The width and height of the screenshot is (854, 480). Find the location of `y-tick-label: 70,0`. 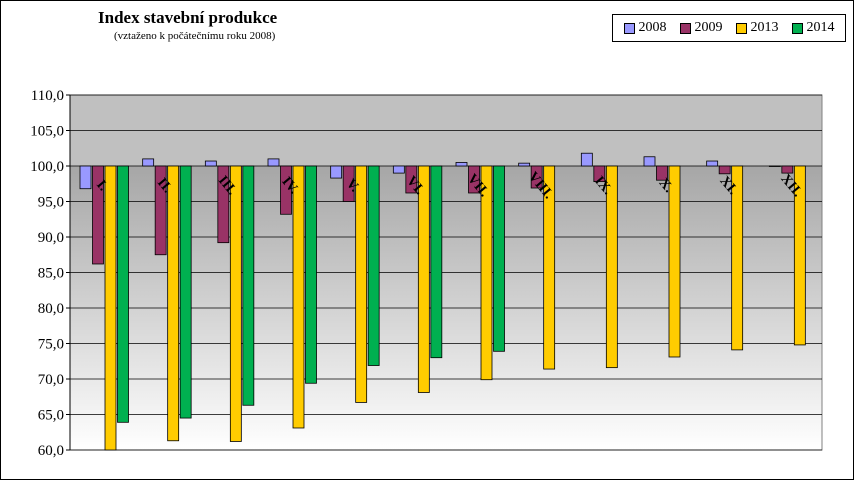

y-tick-label: 70,0 is located at coordinates (51, 380).